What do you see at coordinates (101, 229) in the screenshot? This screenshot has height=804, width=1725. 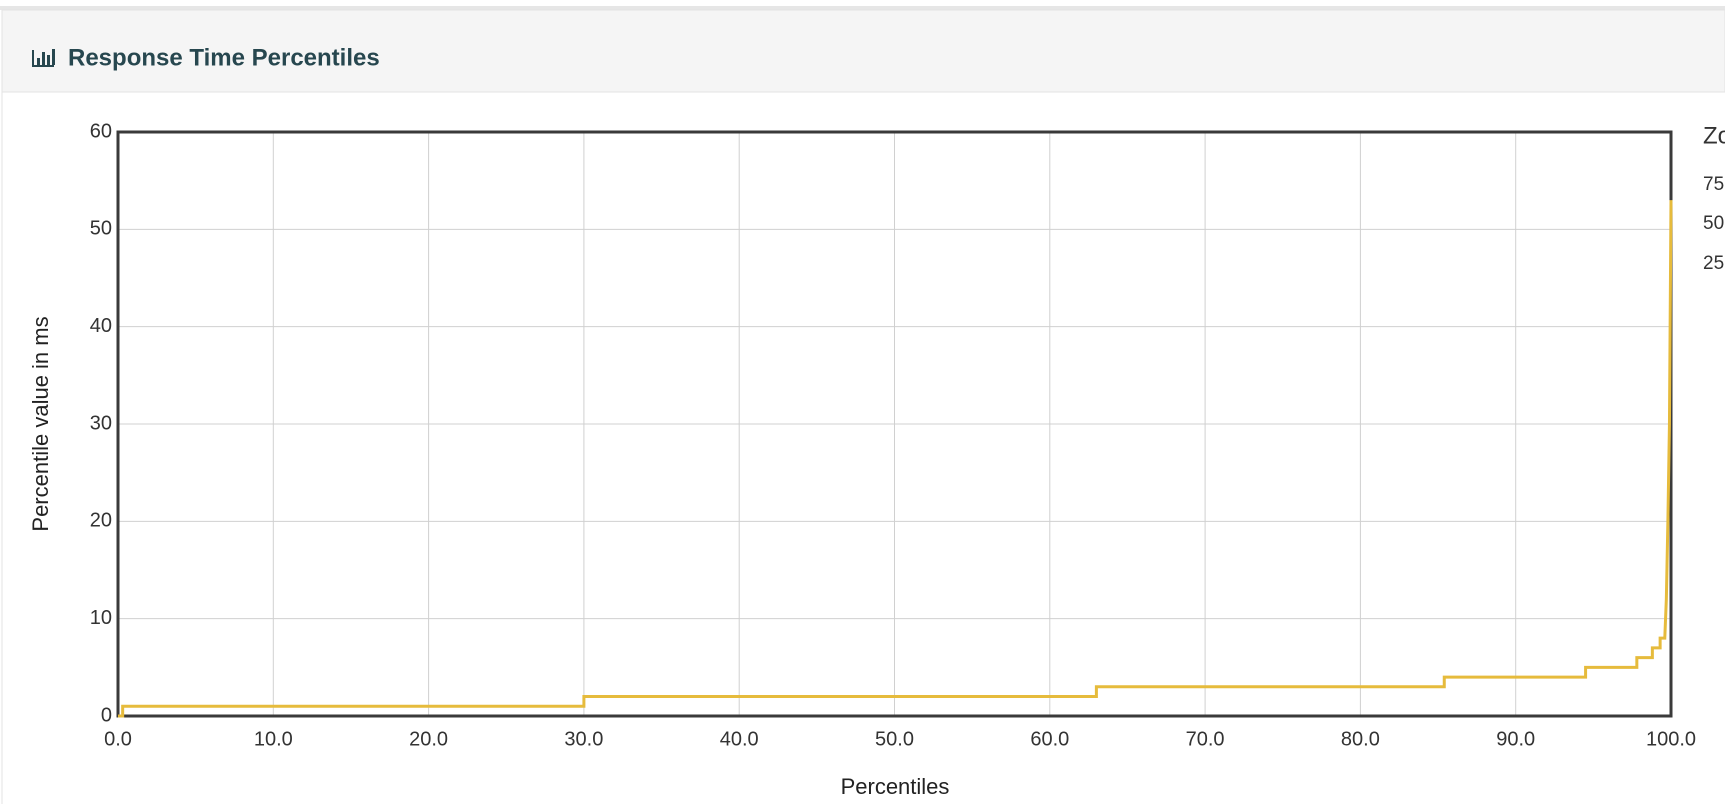 I see `y-tick-label: 50` at bounding box center [101, 229].